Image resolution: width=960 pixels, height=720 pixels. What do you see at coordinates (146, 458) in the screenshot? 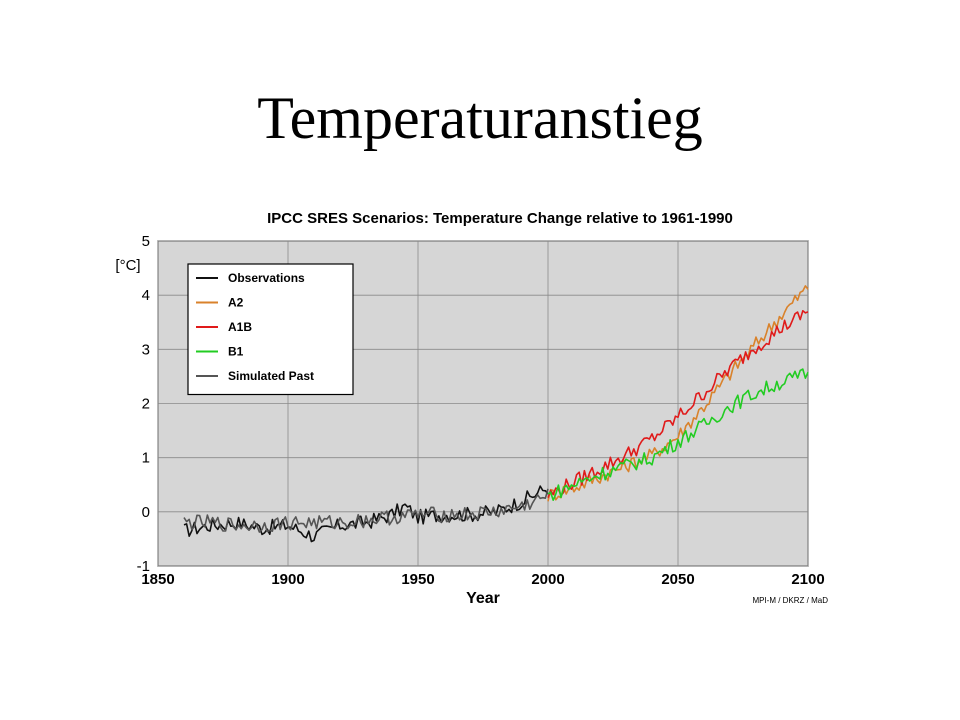
I see `y-tick-label: 1` at bounding box center [146, 458].